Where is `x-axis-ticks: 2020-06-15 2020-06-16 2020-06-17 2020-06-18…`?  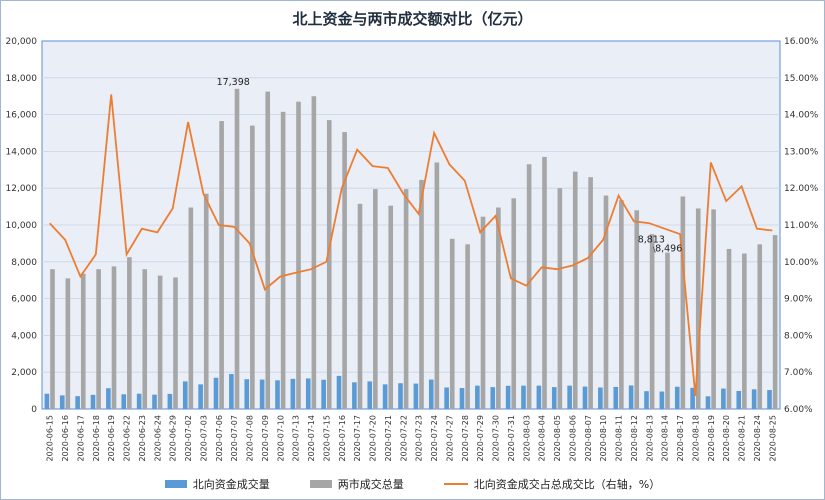
x-axis-ticks: 2020-06-15 2020-06-16 2020-06-17 2020-06-18… is located at coordinates (412, 438).